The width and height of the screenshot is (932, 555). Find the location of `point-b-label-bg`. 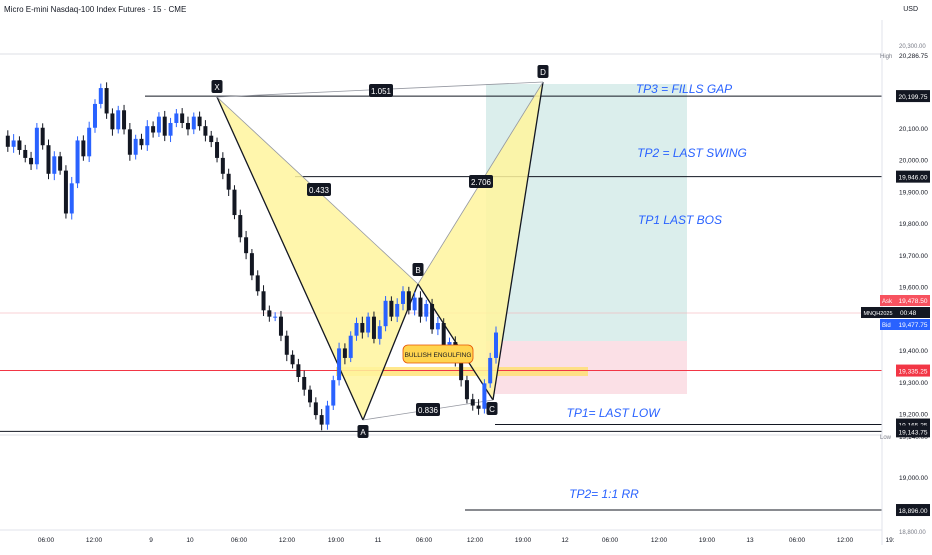

point-b-label-bg is located at coordinates (418, 269).